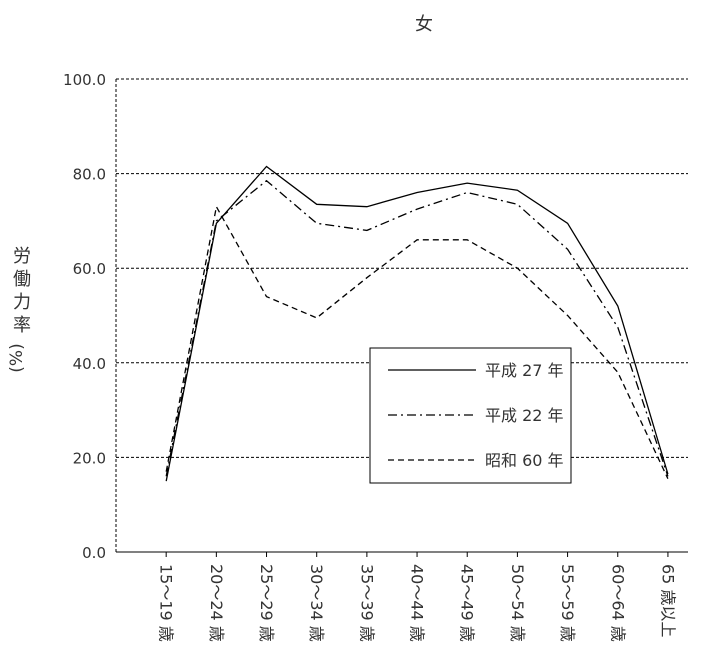 The height and width of the screenshot is (665, 708). I want to click on x-tick-label: 35～39 歳, so click(366, 603).